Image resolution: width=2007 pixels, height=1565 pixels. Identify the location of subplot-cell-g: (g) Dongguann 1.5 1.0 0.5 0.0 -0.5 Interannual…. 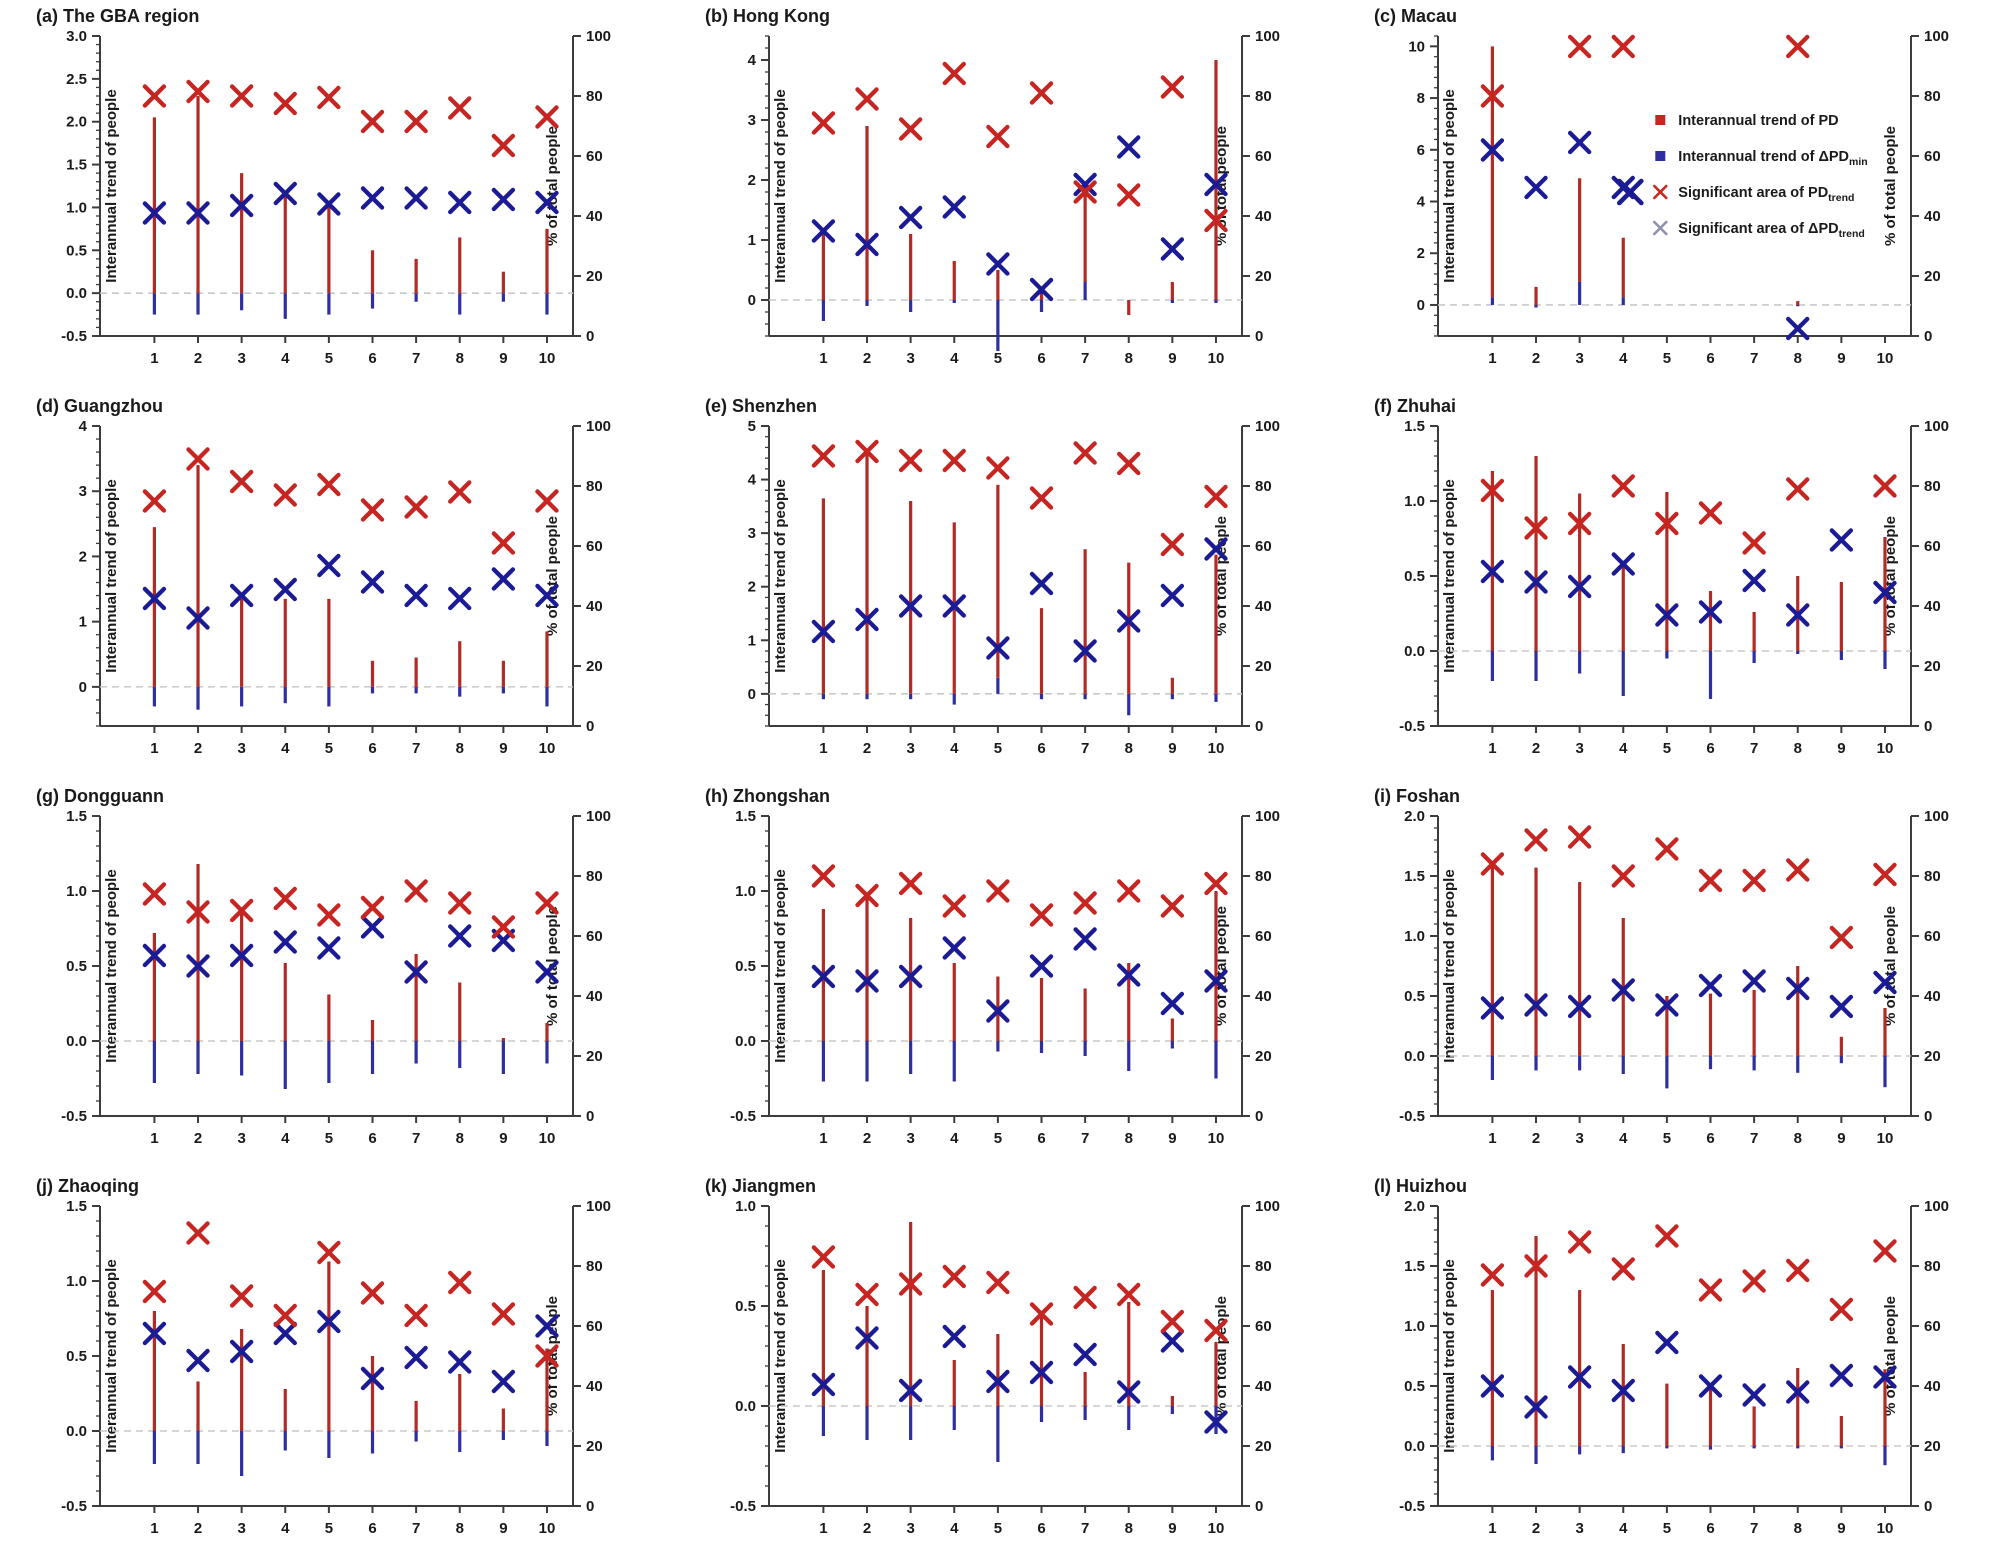
(334, 975).